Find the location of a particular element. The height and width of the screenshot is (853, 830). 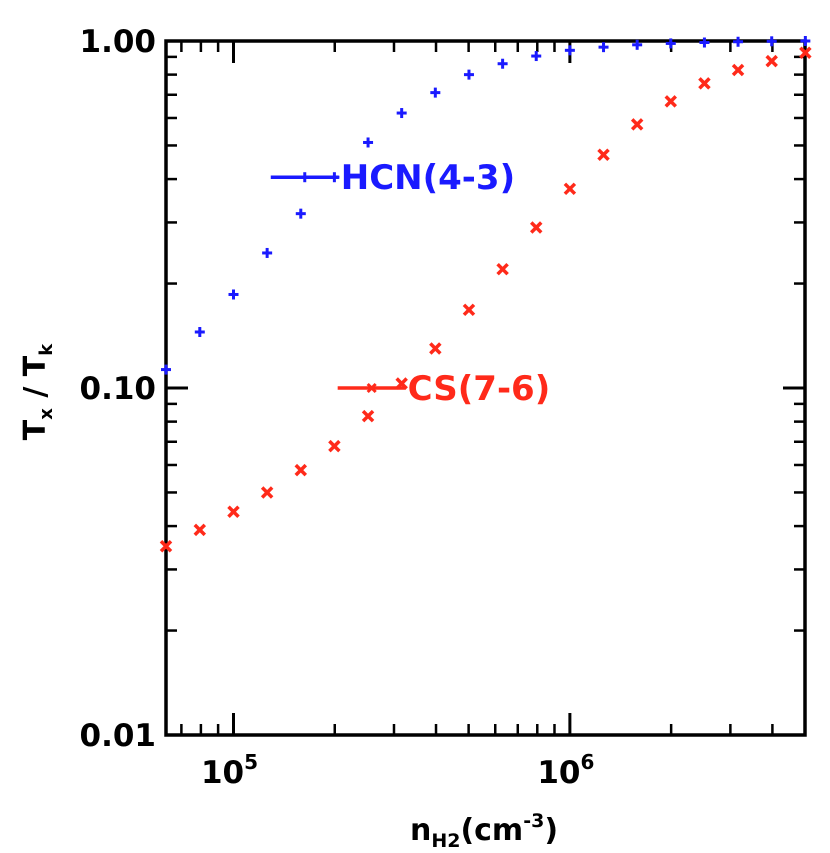

y-axis-label-s1: x is located at coordinates (46, 414).